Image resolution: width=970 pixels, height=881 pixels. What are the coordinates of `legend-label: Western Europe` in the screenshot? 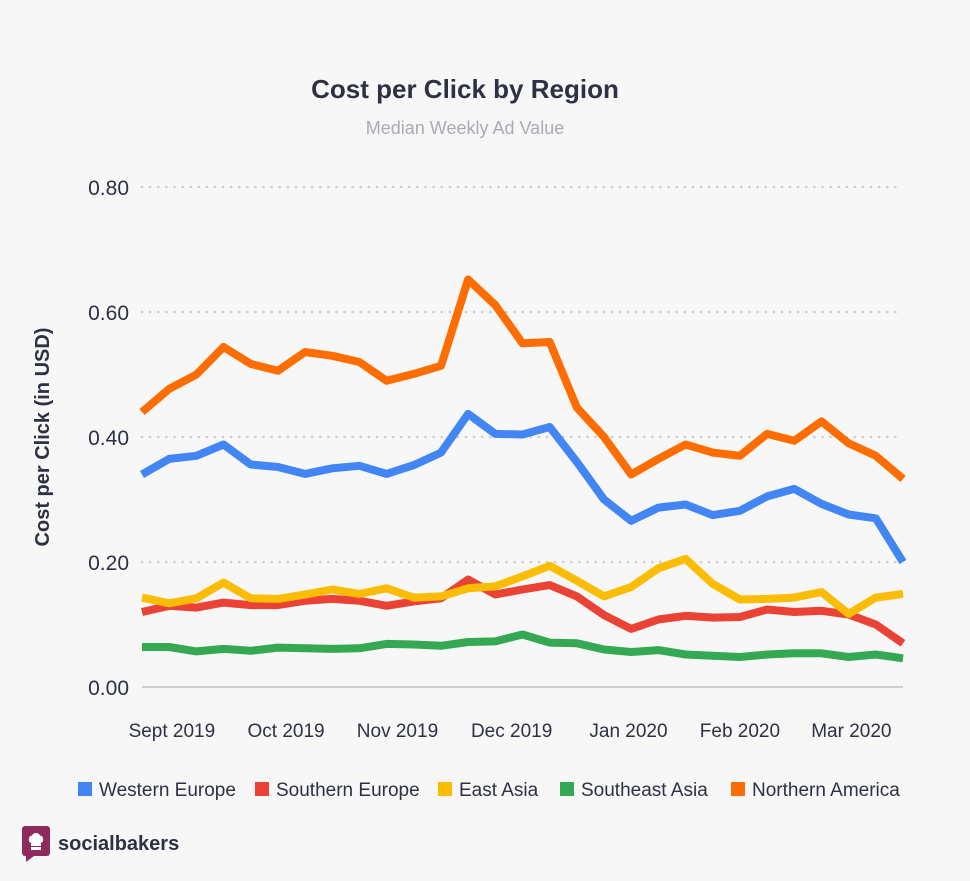 It's located at (167, 790).